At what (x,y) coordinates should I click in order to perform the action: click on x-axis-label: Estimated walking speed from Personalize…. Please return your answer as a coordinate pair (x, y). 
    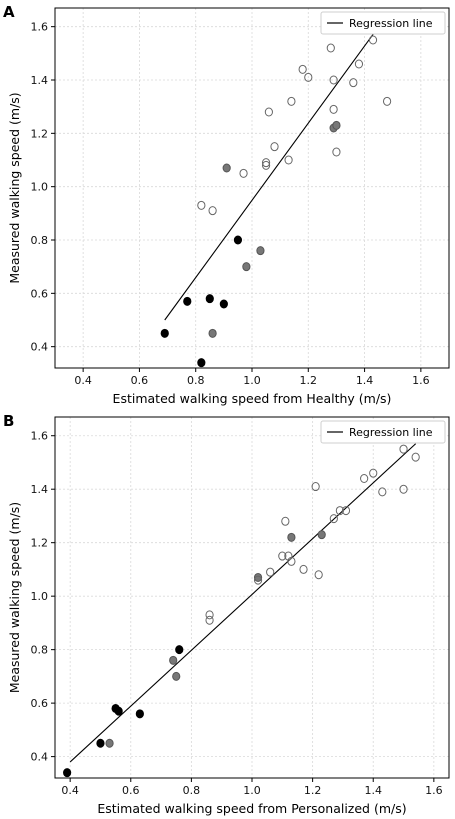
    Looking at the image, I should click on (251, 808).